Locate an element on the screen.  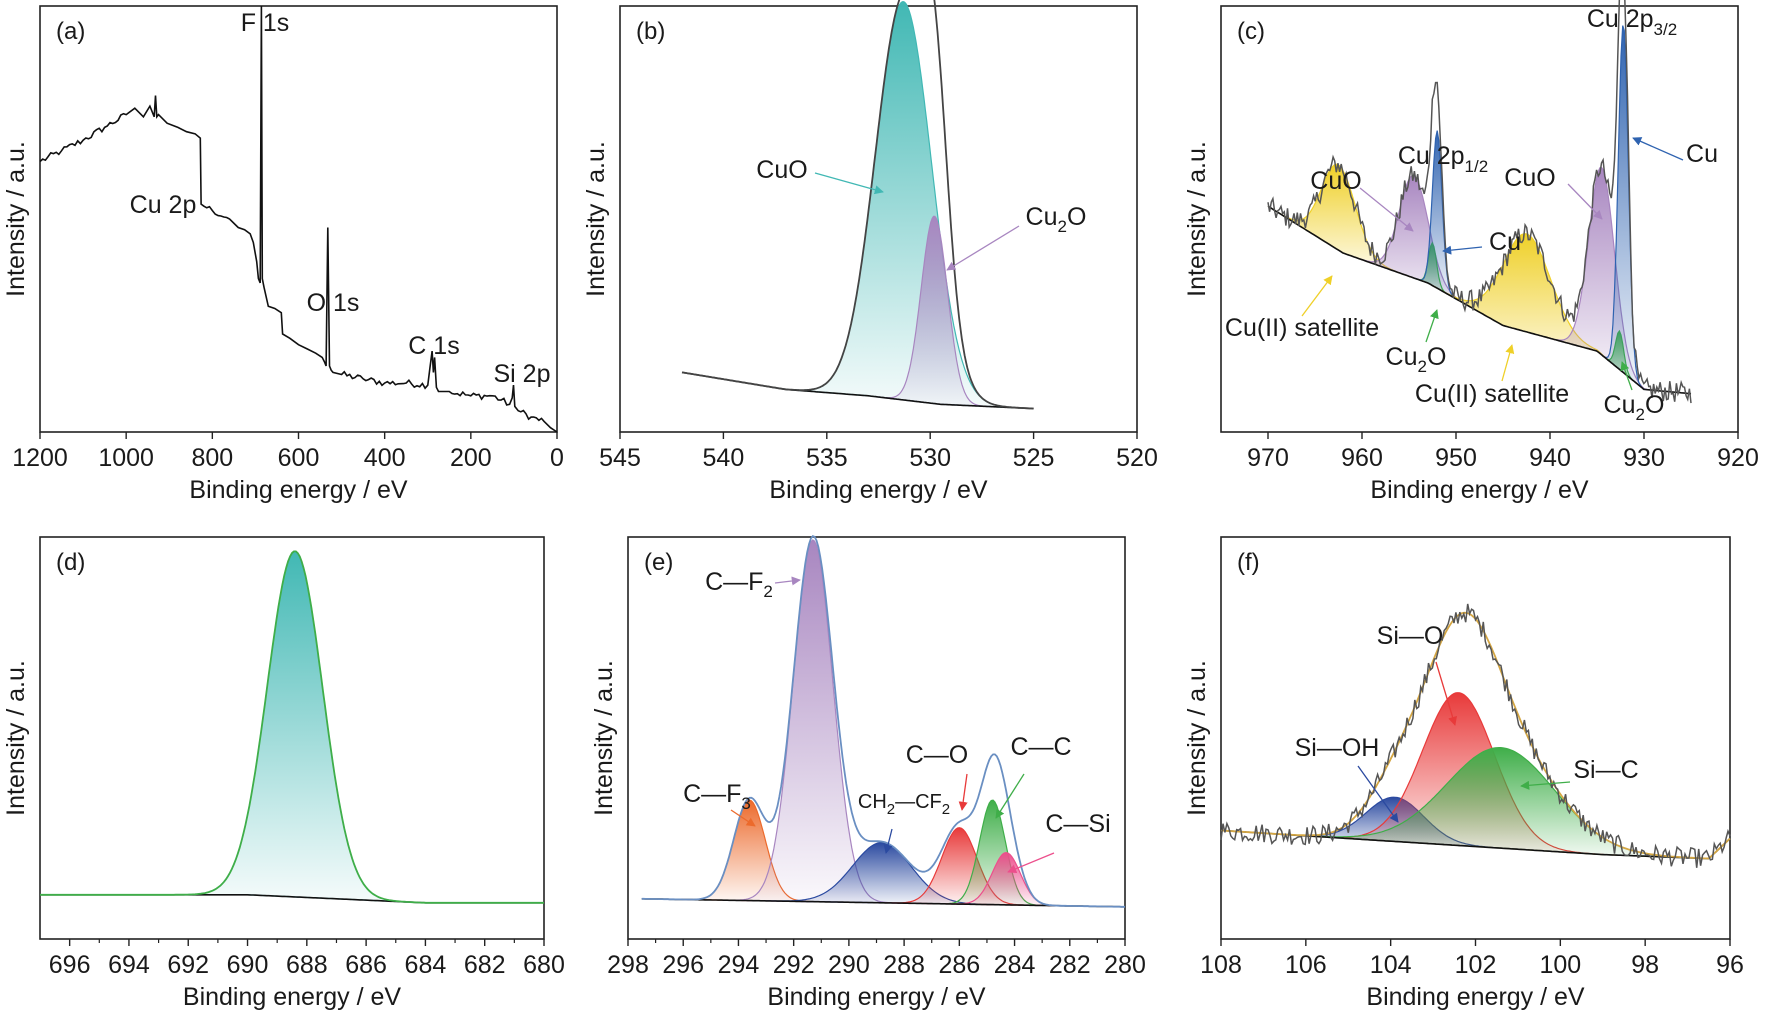
peak-annotation: C—F2 is located at coordinates (739, 584).